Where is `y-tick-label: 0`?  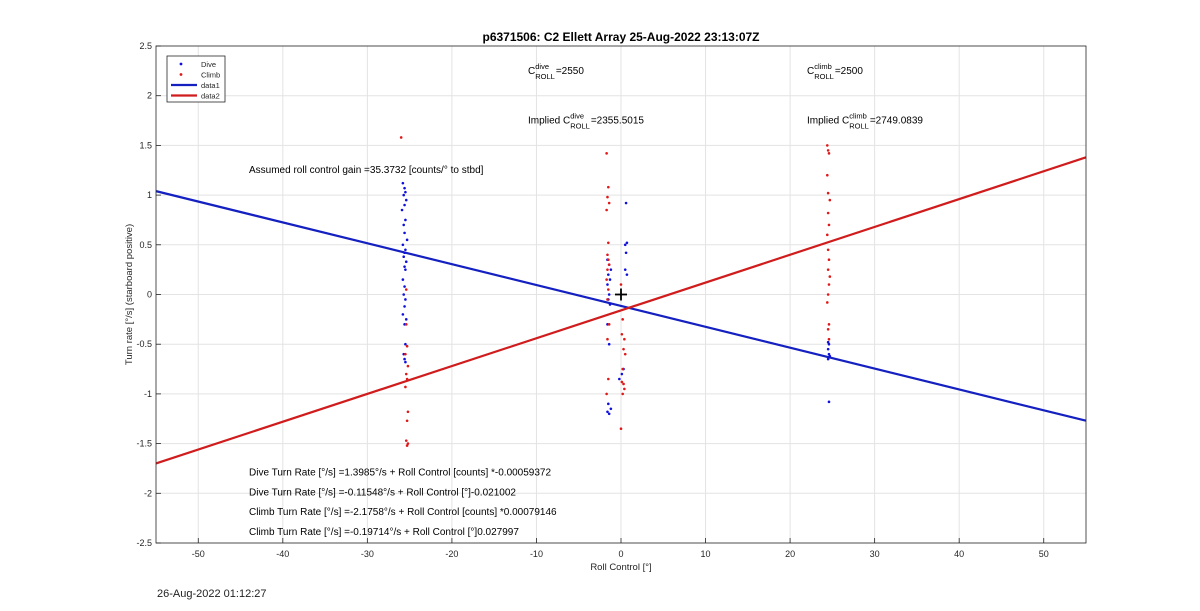
y-tick-label: 0 is located at coordinates (149, 295).